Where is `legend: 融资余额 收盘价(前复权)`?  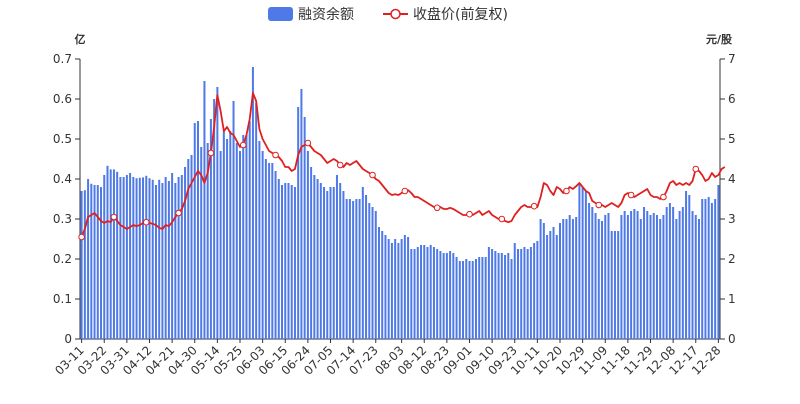 legend: 融资余额 收盘价(前复权) is located at coordinates (388, 14).